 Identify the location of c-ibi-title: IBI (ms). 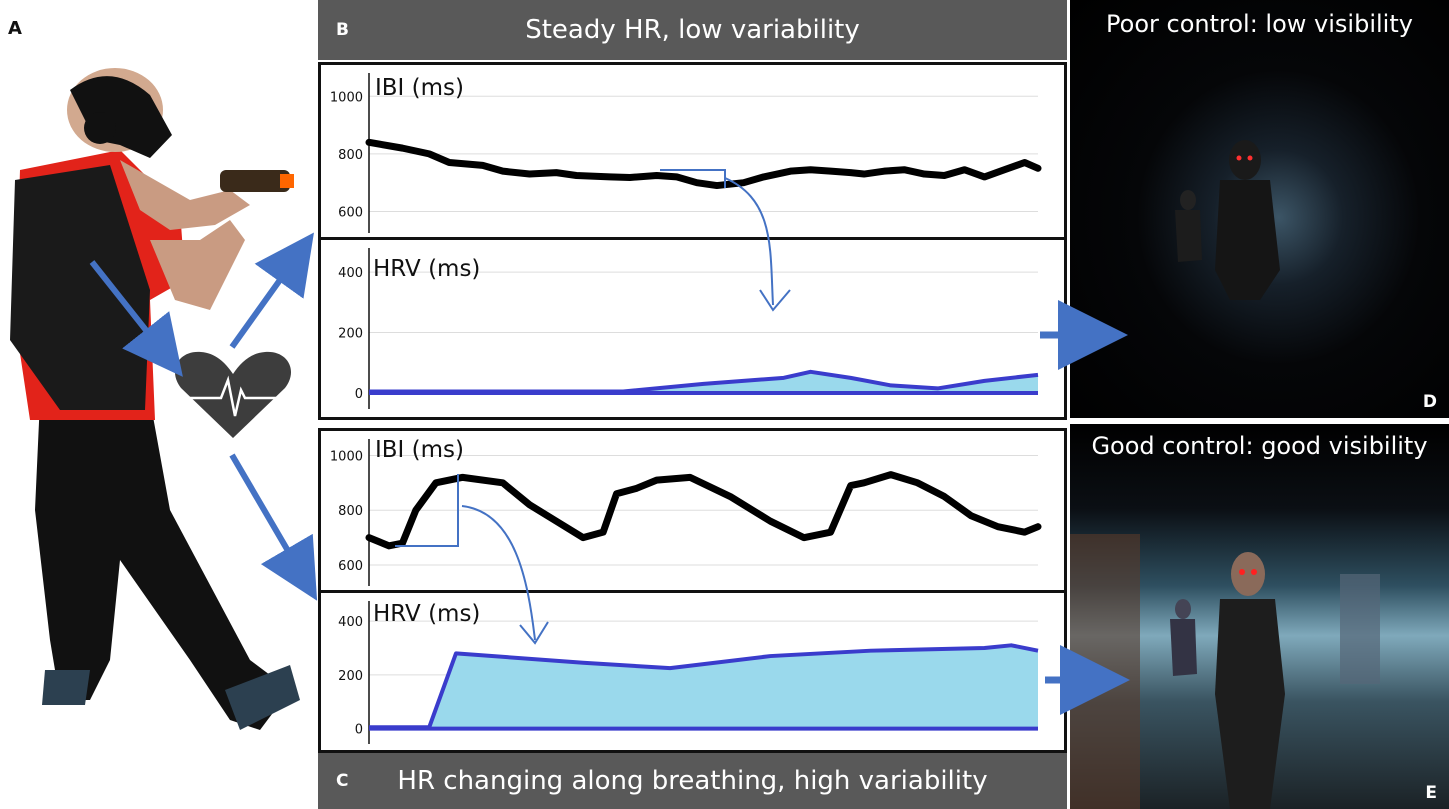
(419, 450).